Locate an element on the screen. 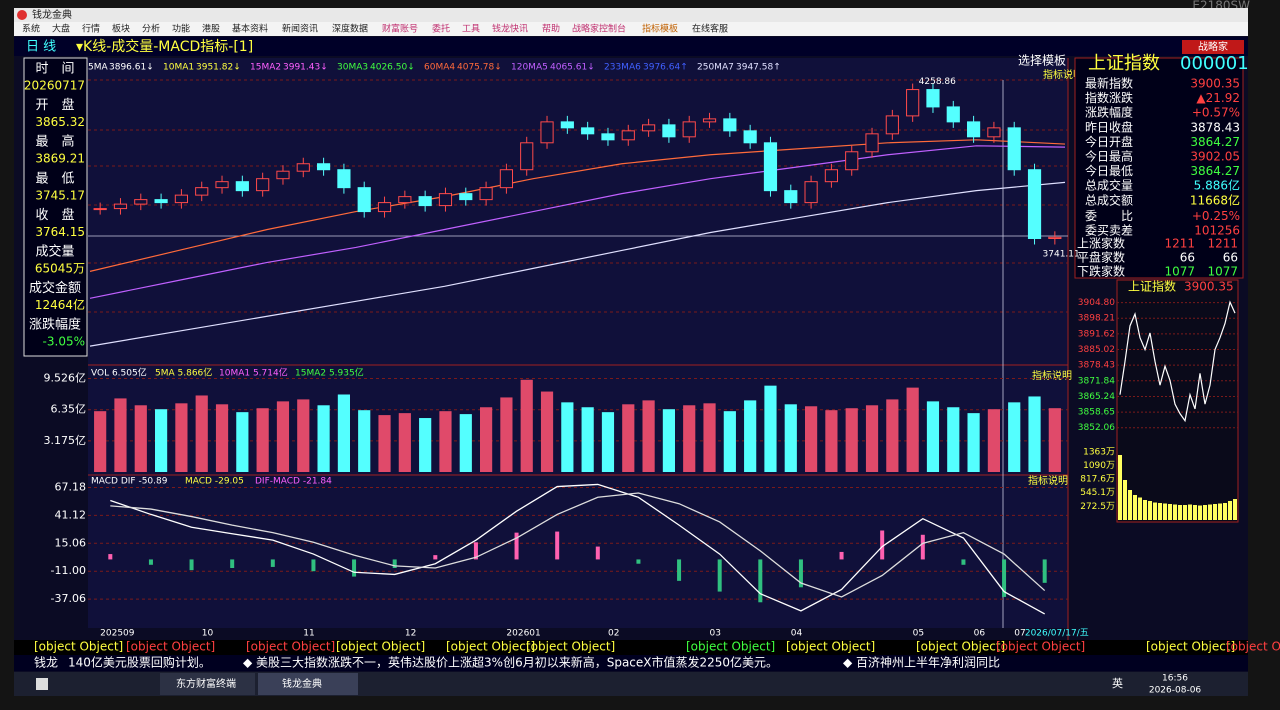 The width and height of the screenshot is (1280, 710). x-tick-label: 06 is located at coordinates (980, 634).